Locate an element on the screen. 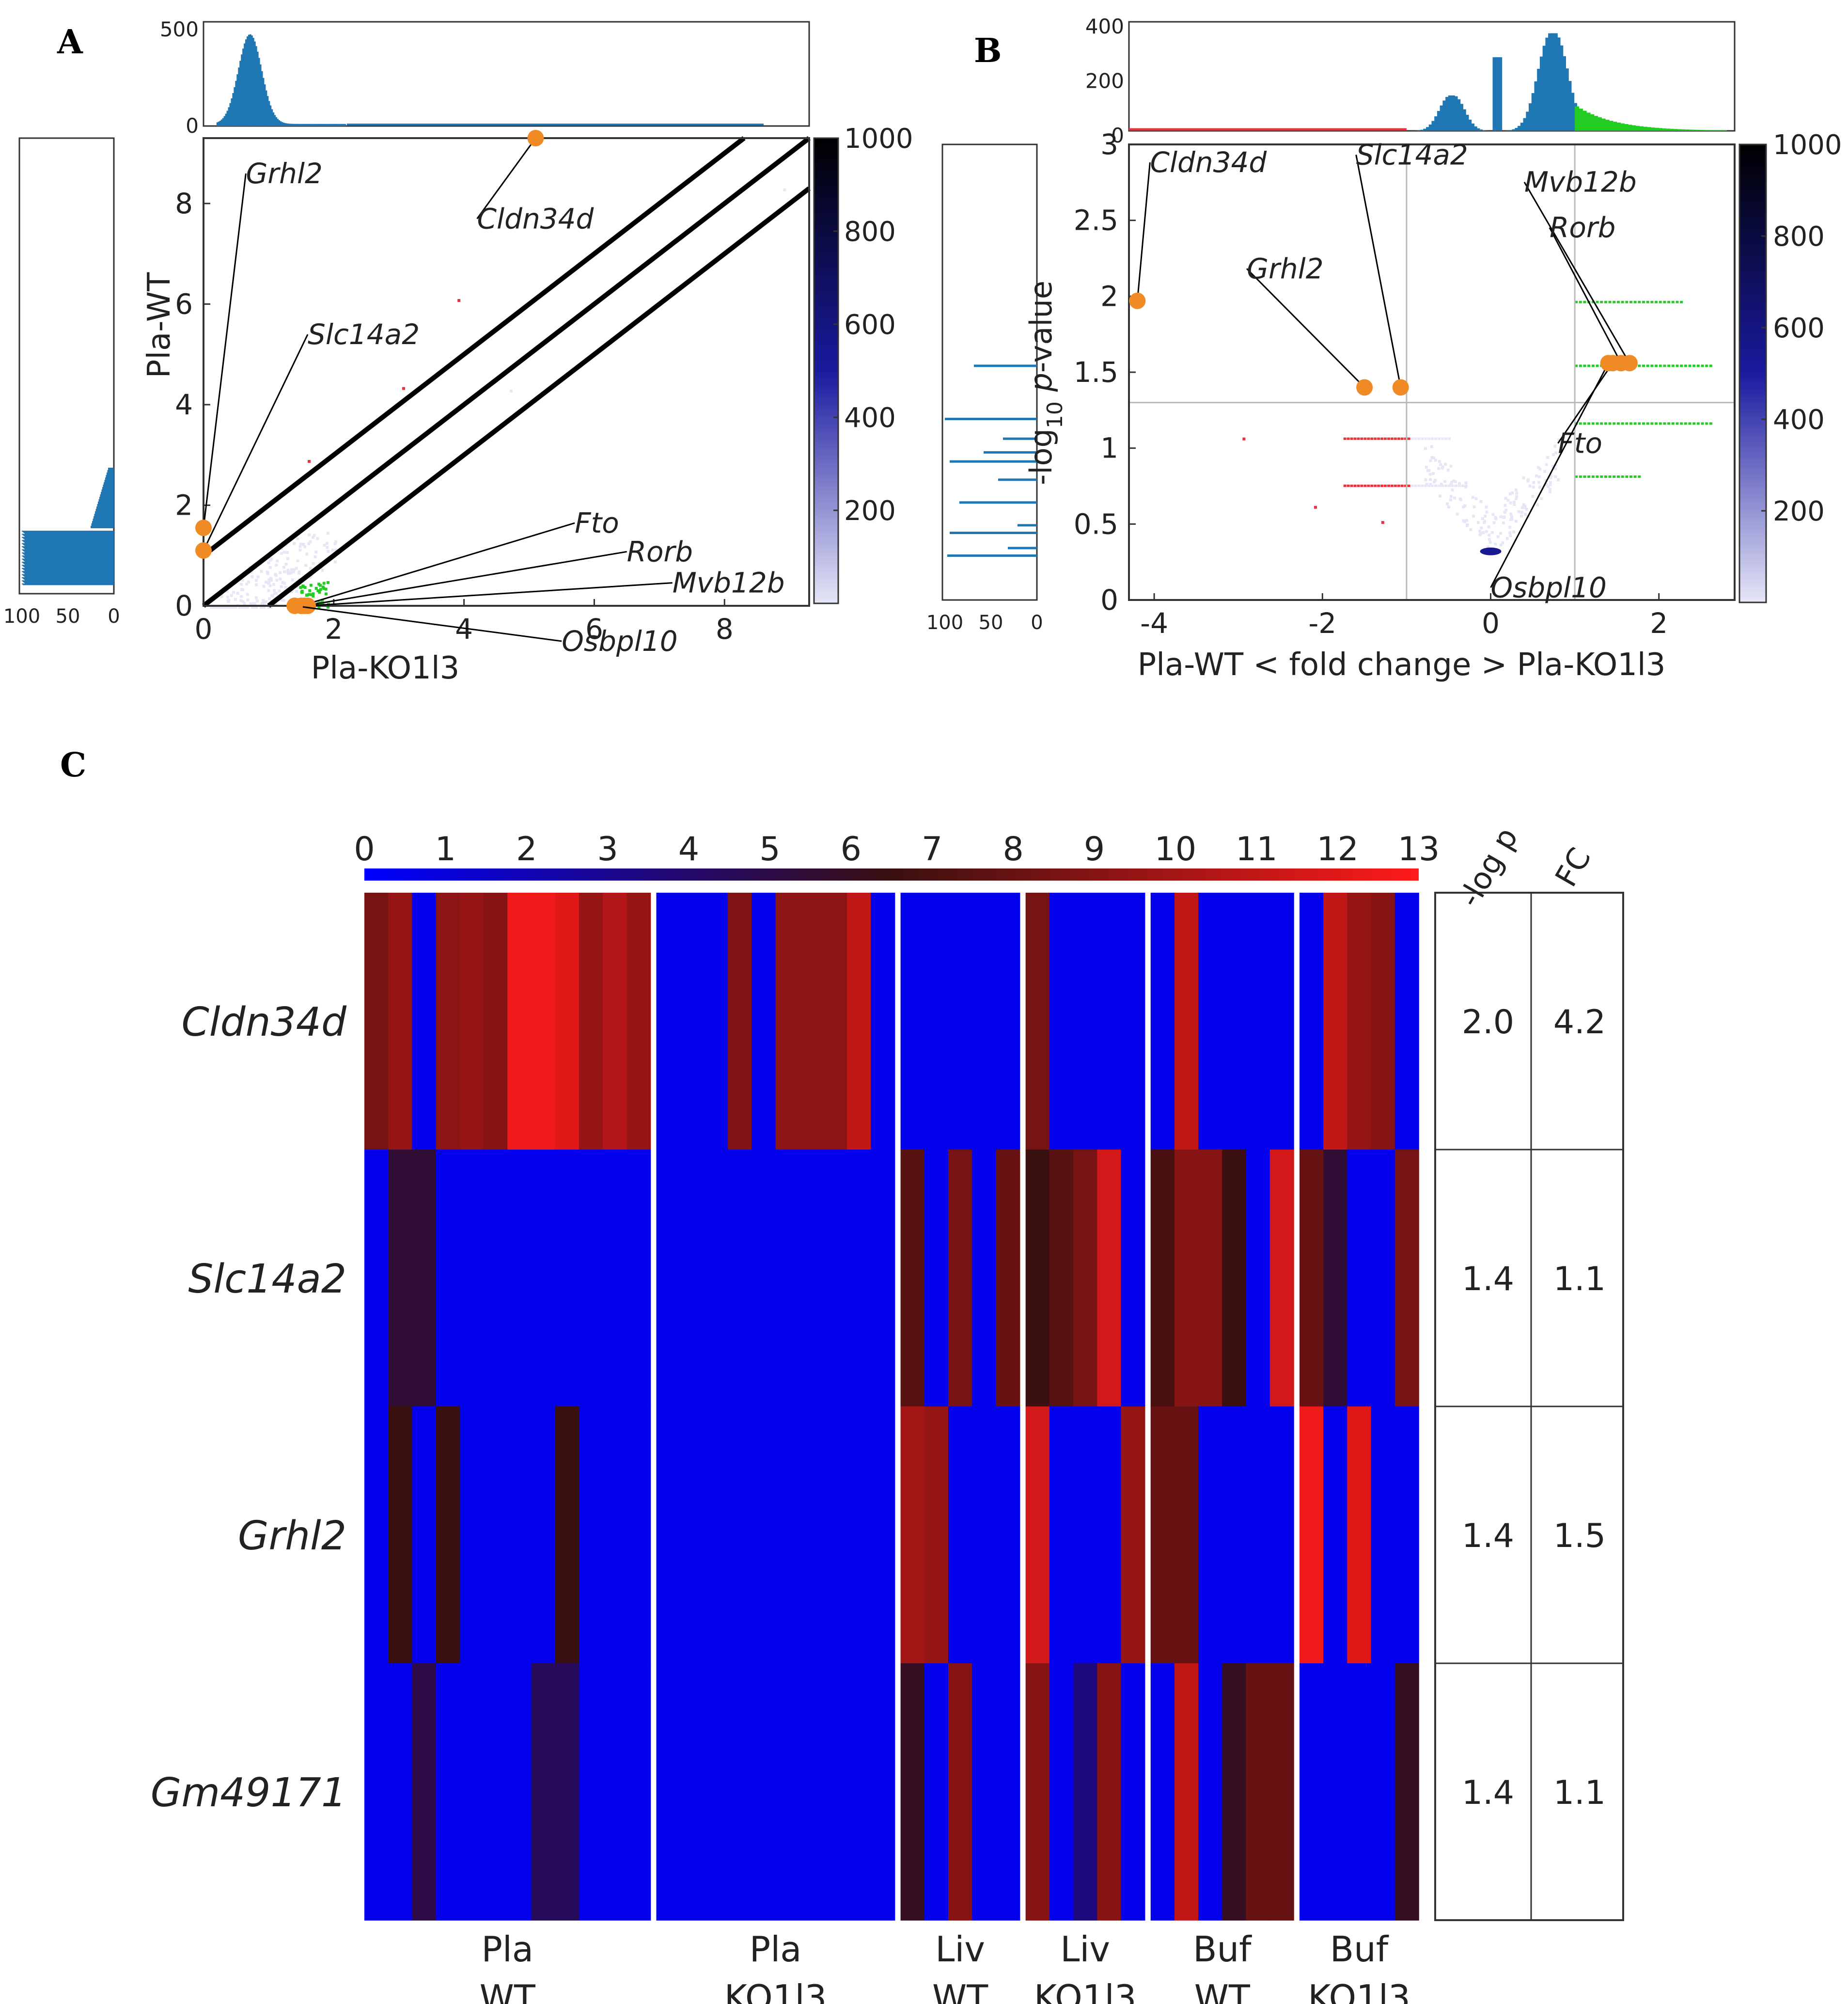 The image size is (1848, 2004). gene-label-osbpl10: Osbpl10 is located at coordinates (1549, 588).